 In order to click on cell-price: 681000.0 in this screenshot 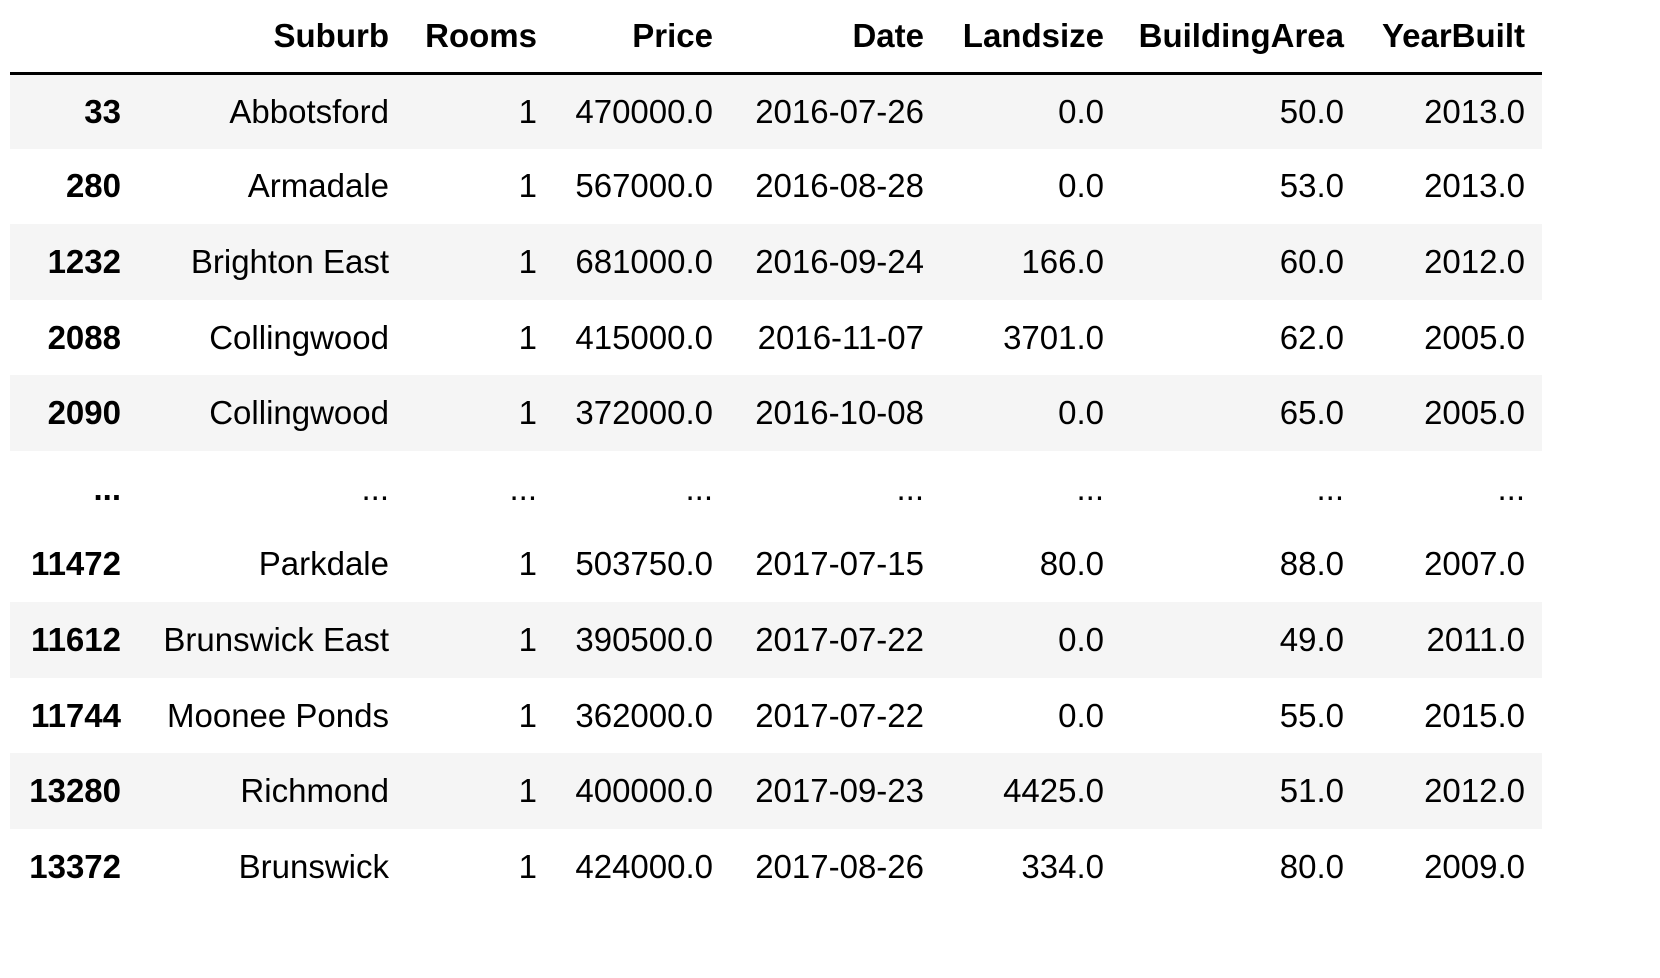, I will do `click(644, 261)`.